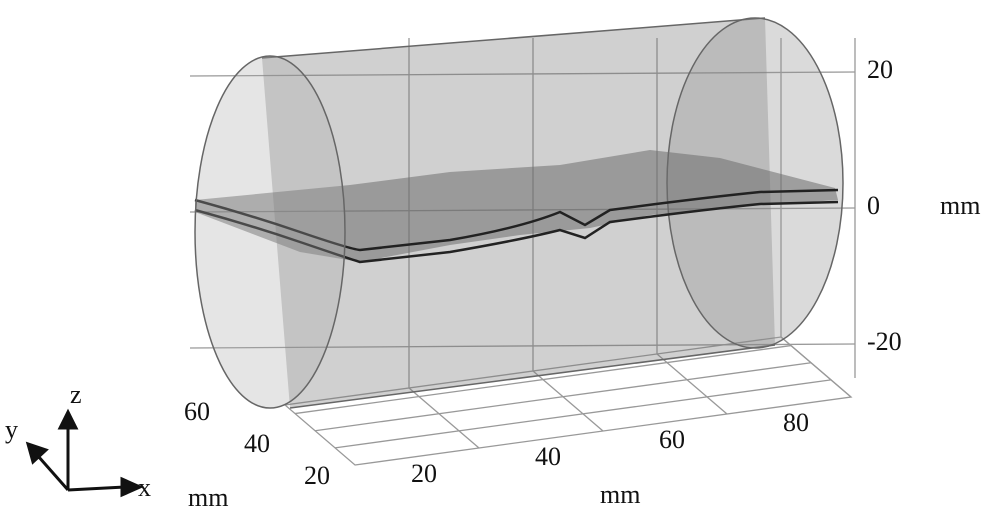 This screenshot has height=516, width=1000. I want to click on z-tick-label: -20, so click(884, 341).